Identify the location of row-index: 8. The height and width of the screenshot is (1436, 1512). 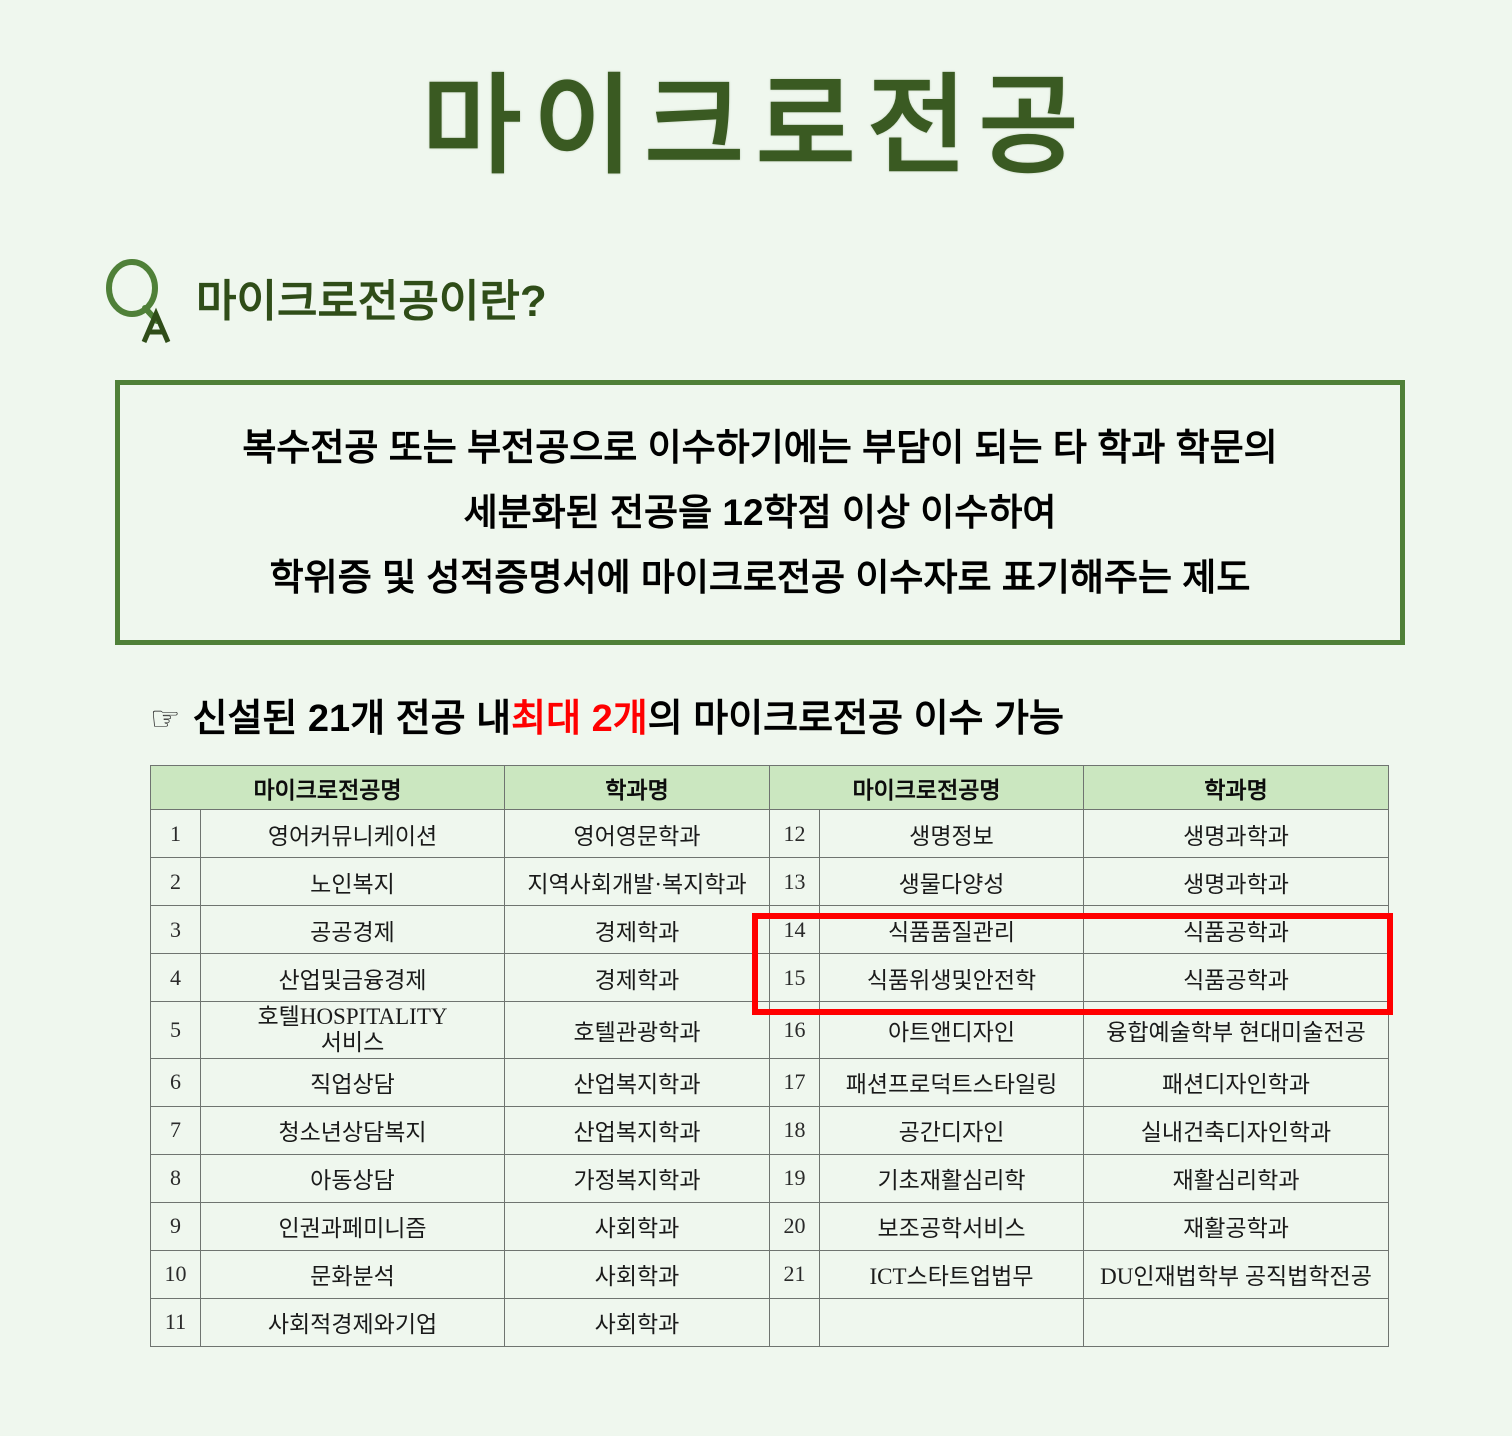
(175, 1178).